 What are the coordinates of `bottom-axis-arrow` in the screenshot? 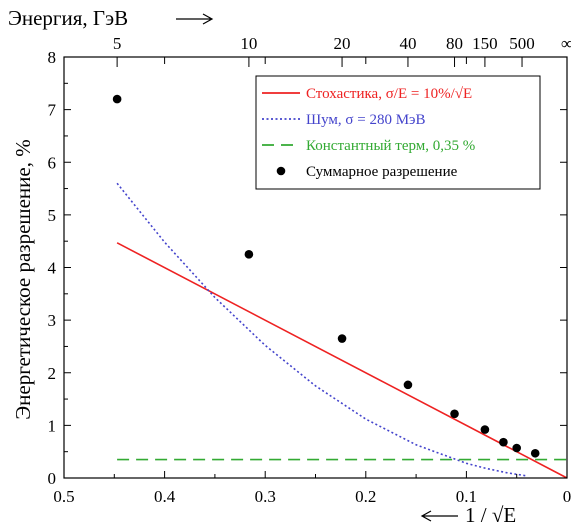 It's located at (439, 516).